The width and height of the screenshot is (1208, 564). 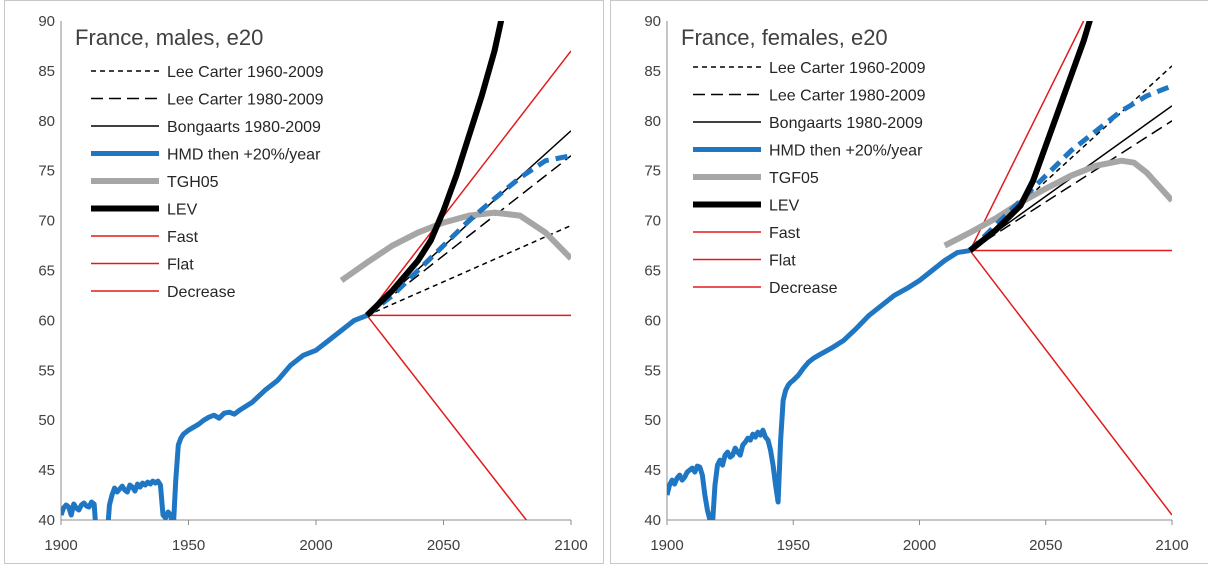 I want to click on chart-title: France, males, e20, so click(x=169, y=37).